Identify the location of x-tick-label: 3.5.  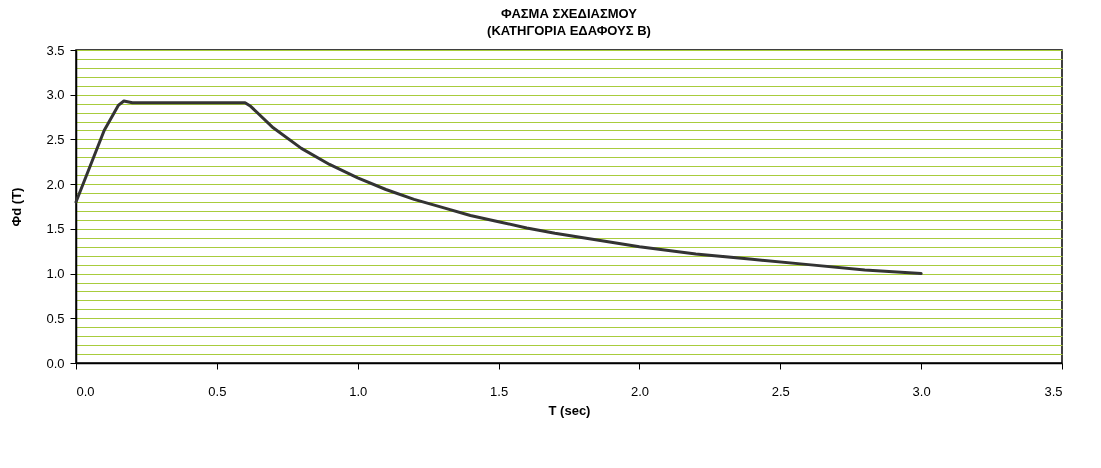
(1053, 391).